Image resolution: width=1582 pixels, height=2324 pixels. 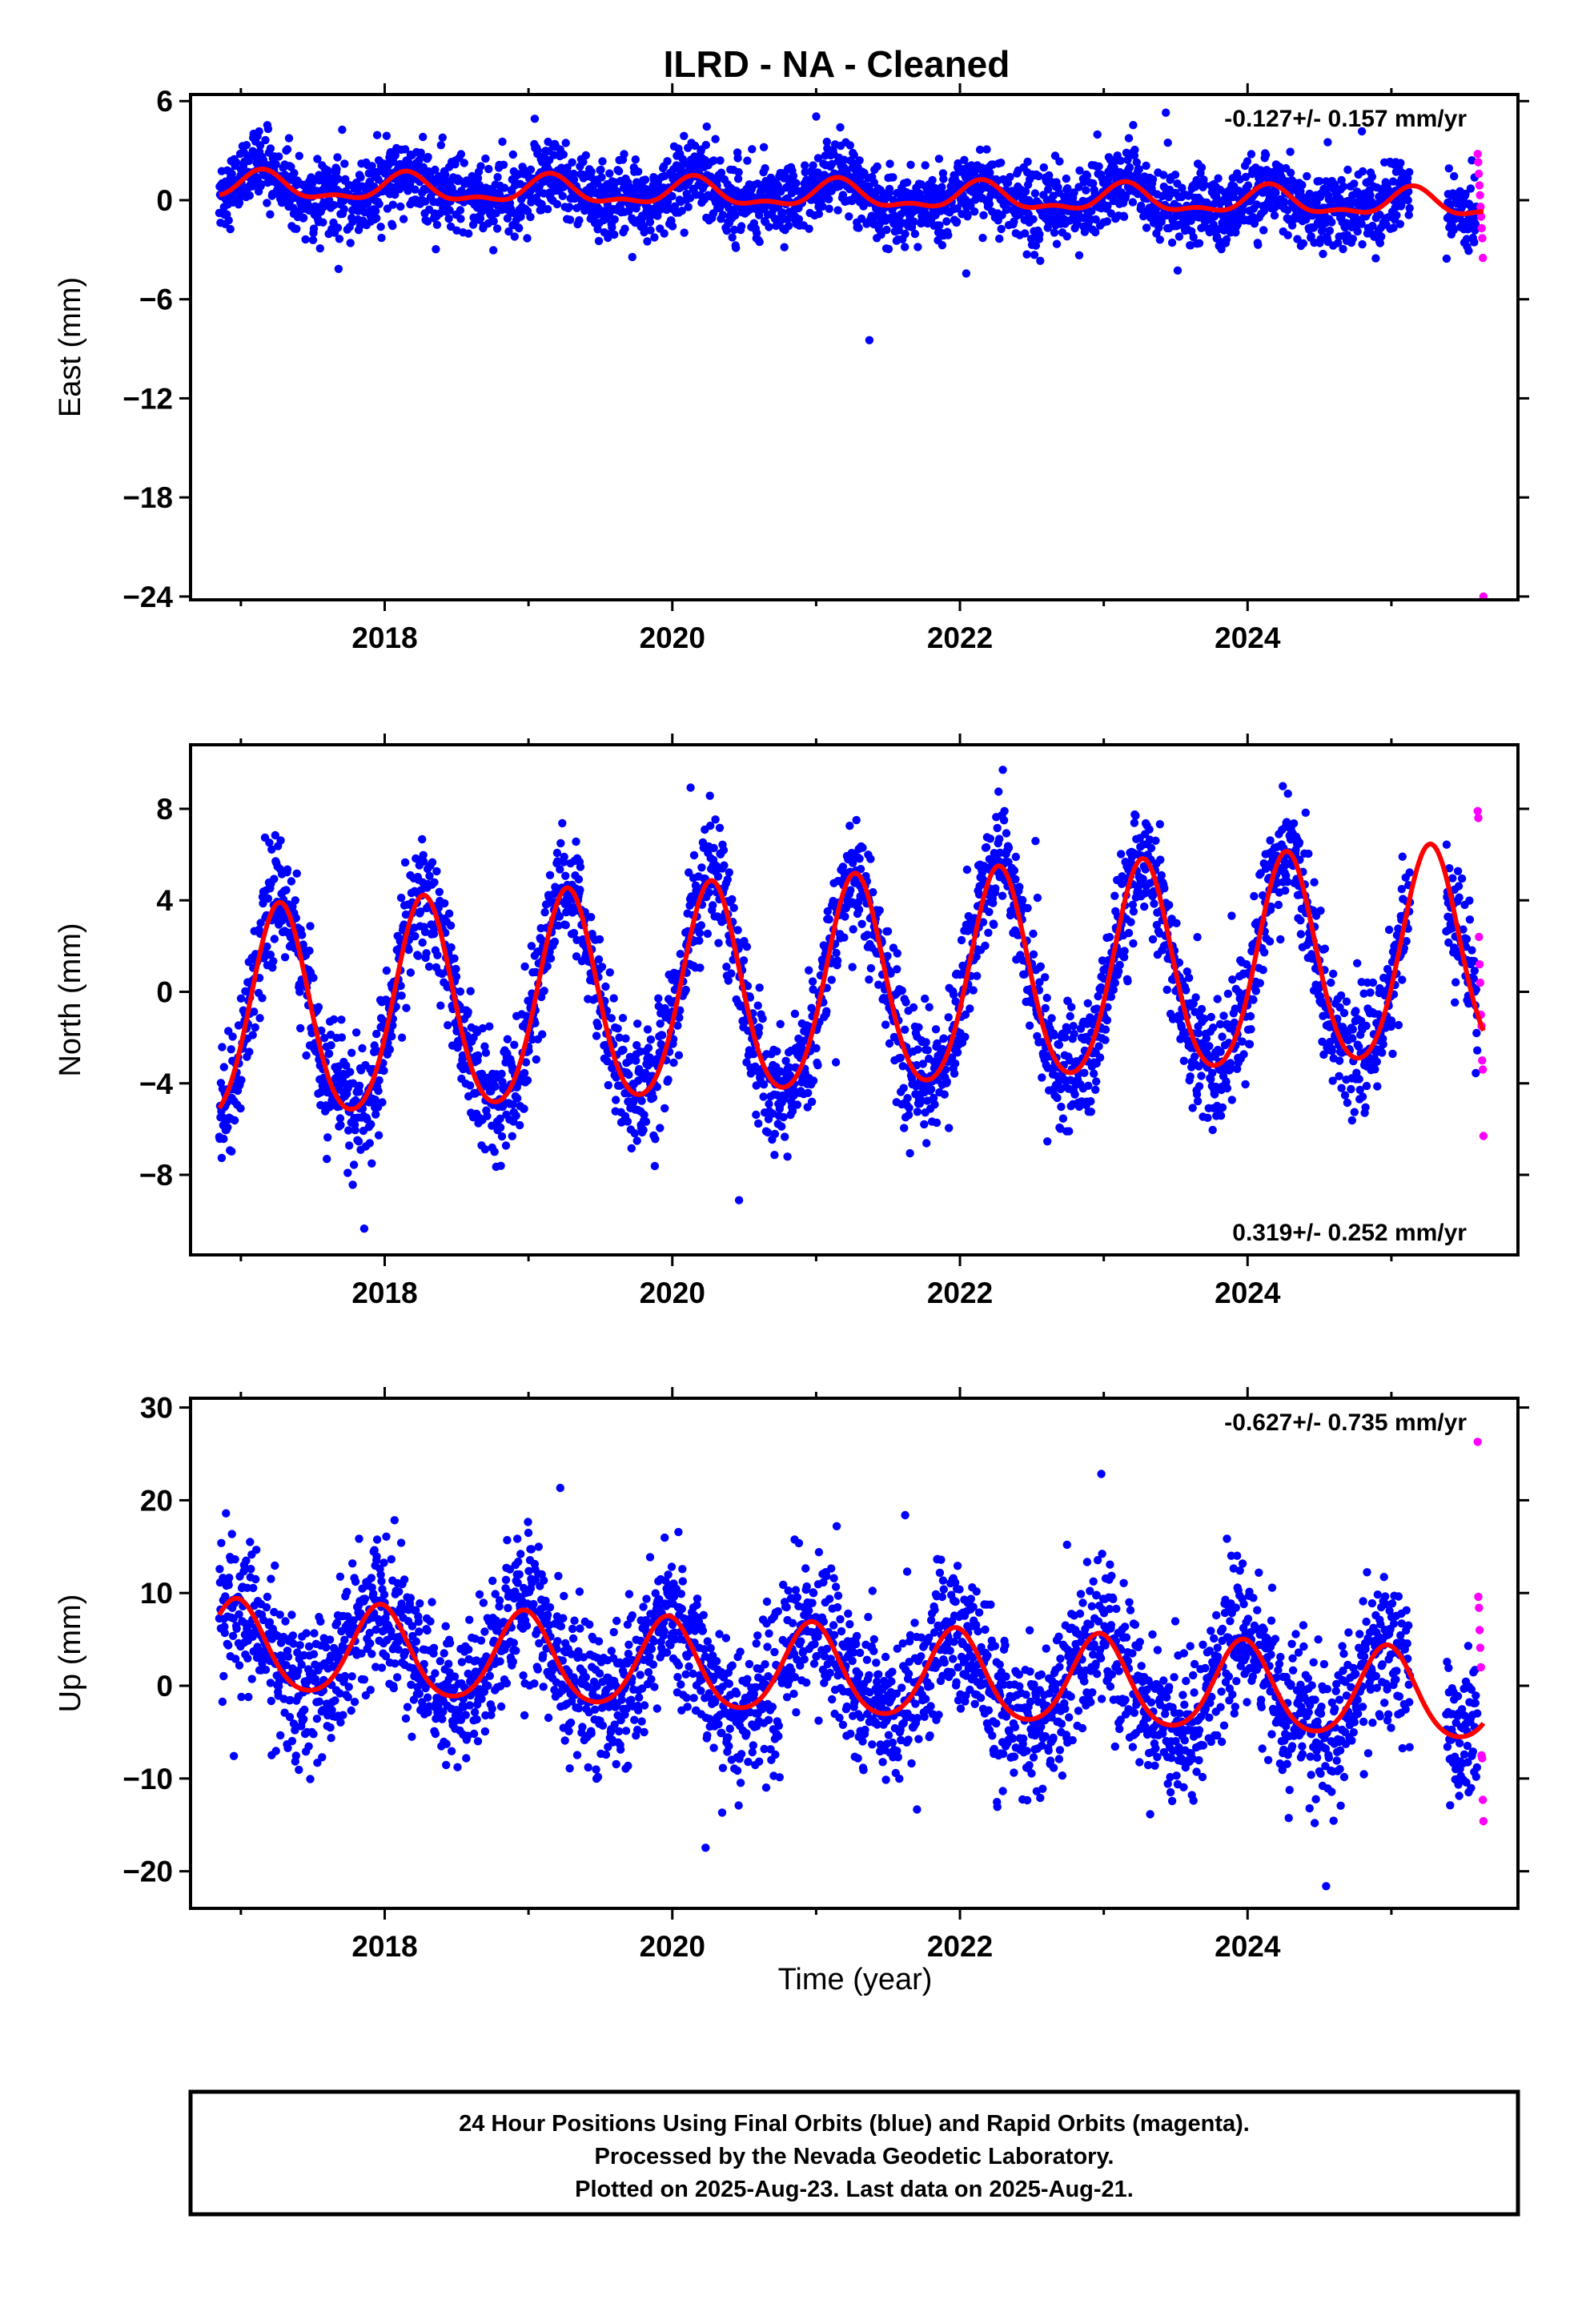 I want to click on east-xtick-label: 2024, so click(x=1248, y=637).